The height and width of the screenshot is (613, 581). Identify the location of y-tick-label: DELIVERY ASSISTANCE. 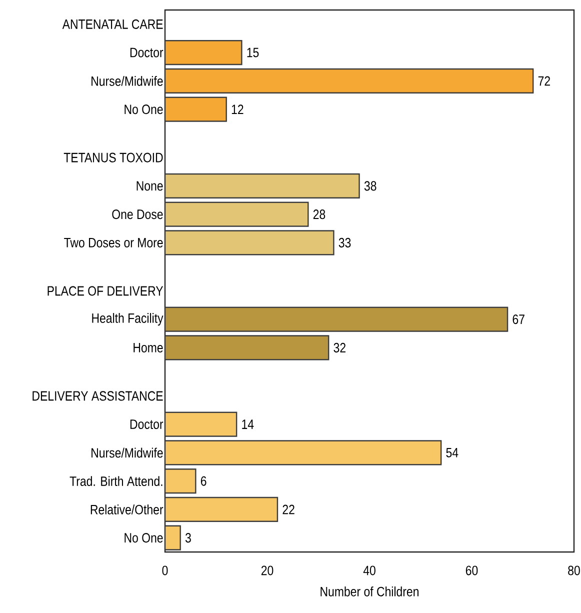
(97, 396).